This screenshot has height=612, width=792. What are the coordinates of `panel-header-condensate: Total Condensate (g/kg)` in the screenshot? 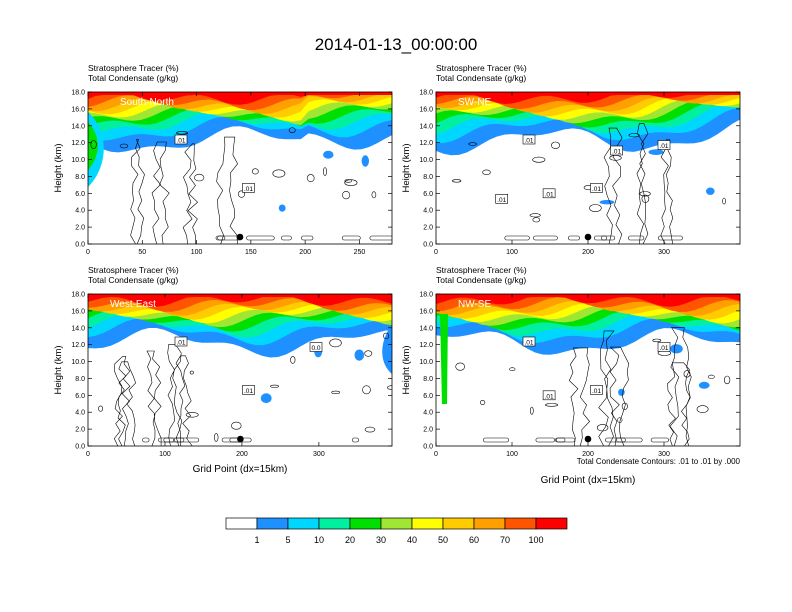 It's located at (133, 280).